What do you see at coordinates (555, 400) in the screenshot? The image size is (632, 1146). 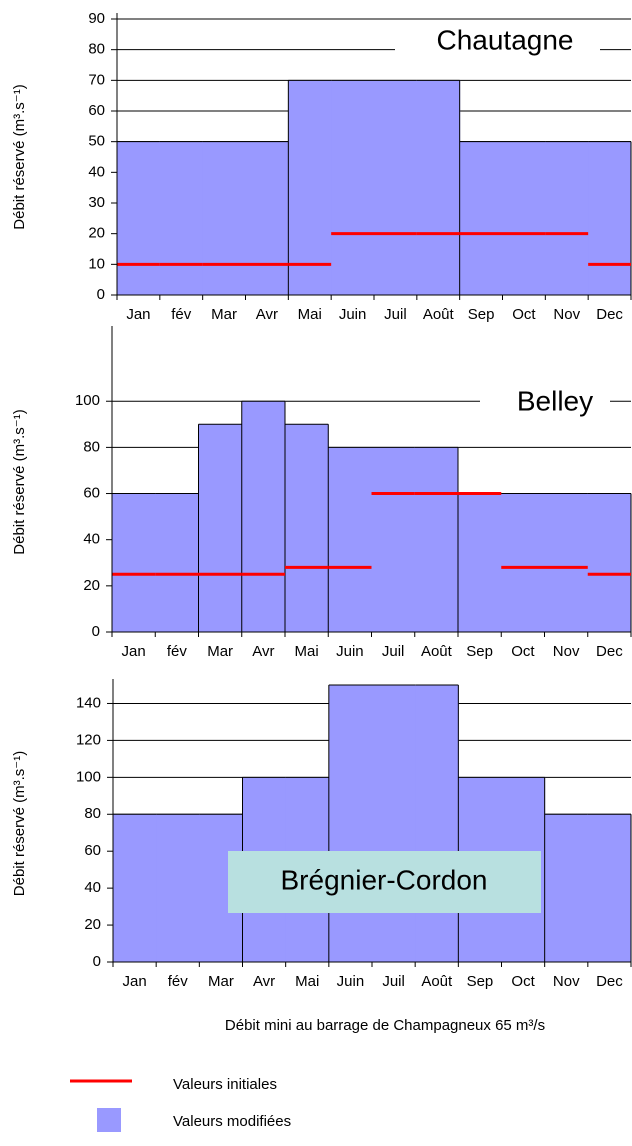 I see `chart-title: Belley` at bounding box center [555, 400].